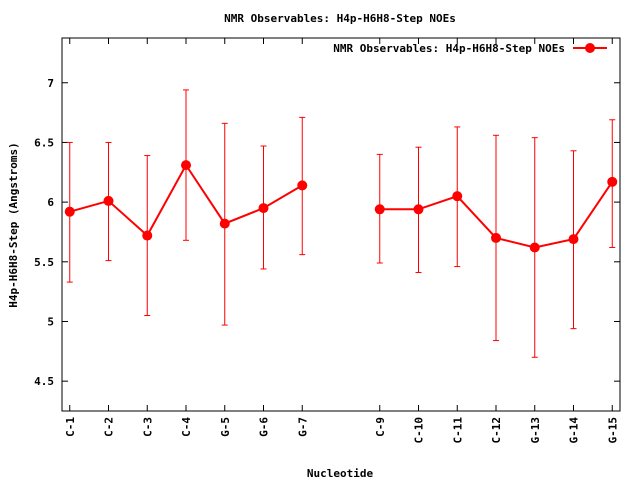  What do you see at coordinates (147, 427) in the screenshot?
I see `x-tick-label: C-3` at bounding box center [147, 427].